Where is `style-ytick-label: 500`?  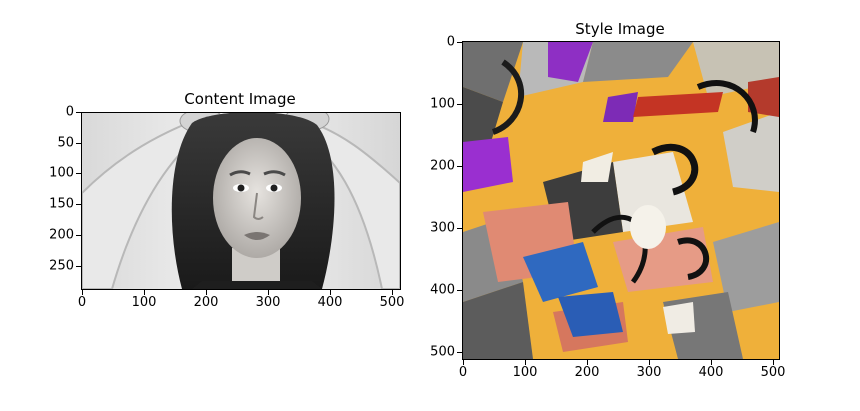 style-ytick-label: 500 is located at coordinates (442, 352).